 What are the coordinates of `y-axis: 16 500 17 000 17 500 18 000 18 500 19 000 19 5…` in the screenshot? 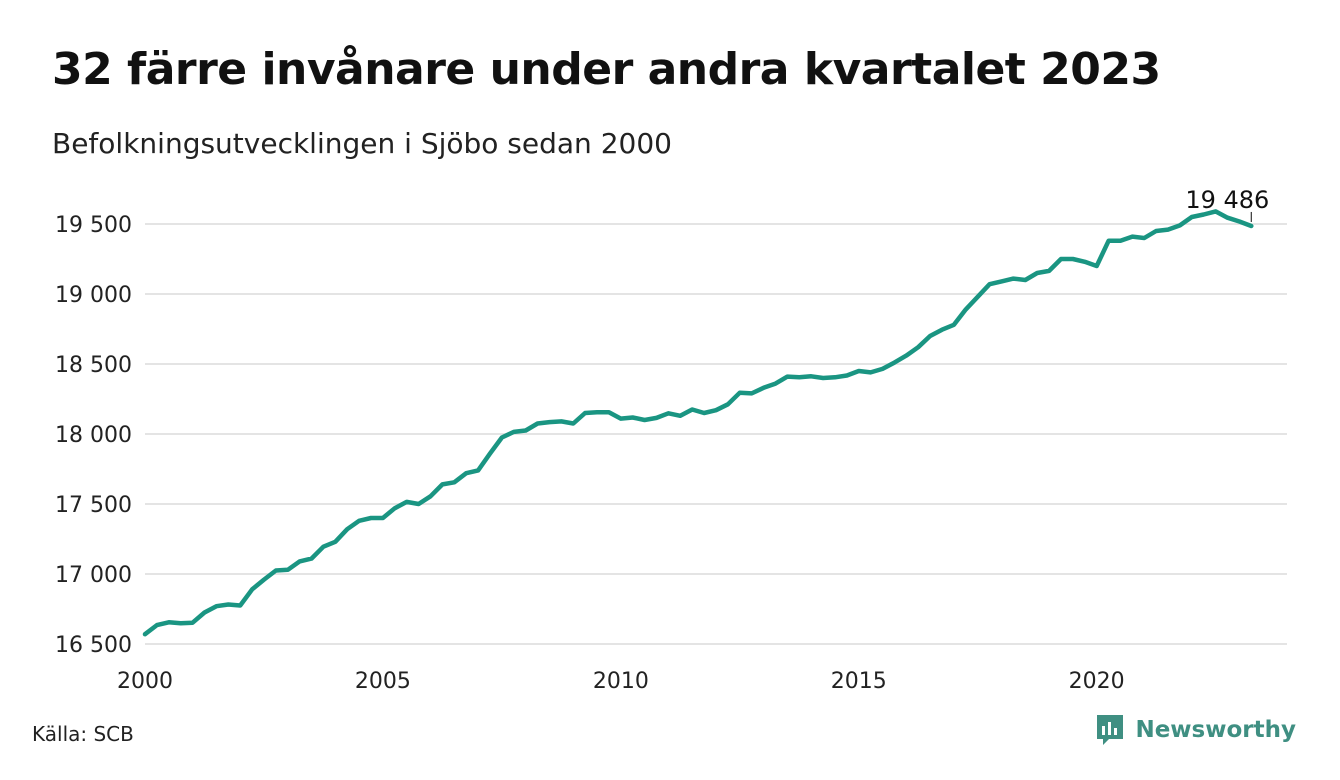 It's located at (93, 435).